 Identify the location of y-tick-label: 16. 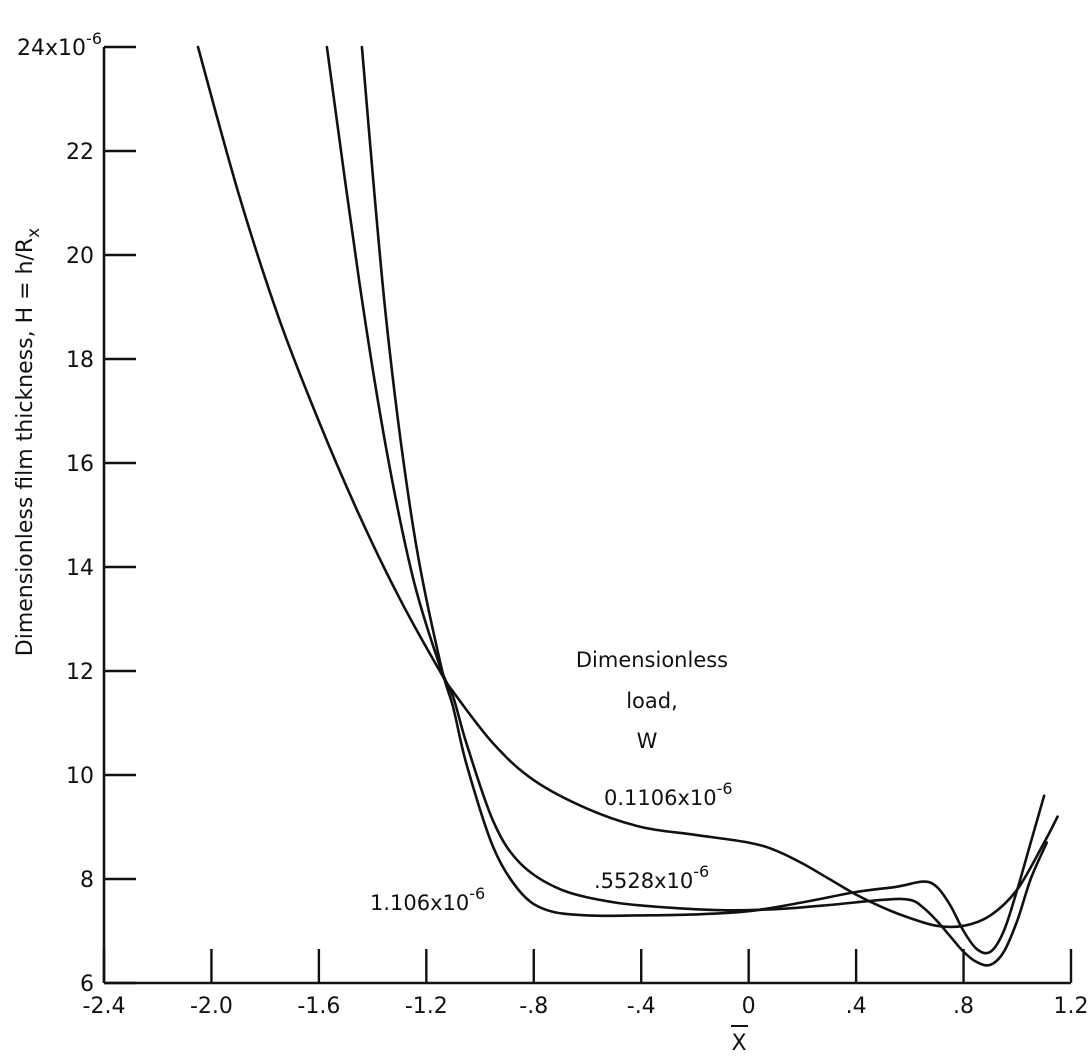
(80, 464).